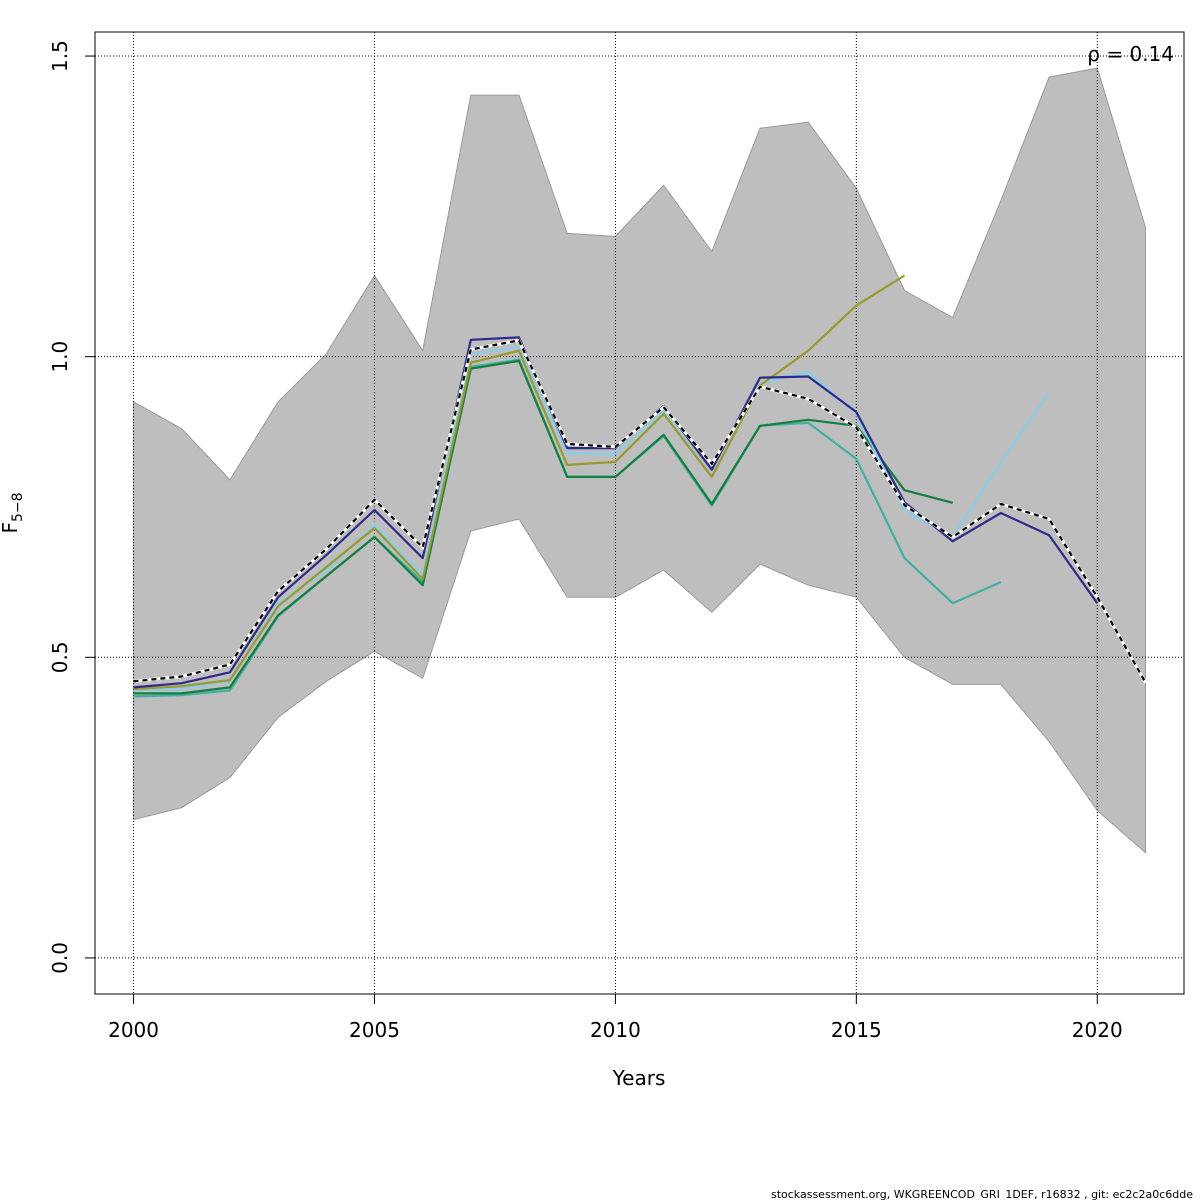  Describe the element at coordinates (1097, 1030) in the screenshot. I see `x-tick-label: 2020` at that location.